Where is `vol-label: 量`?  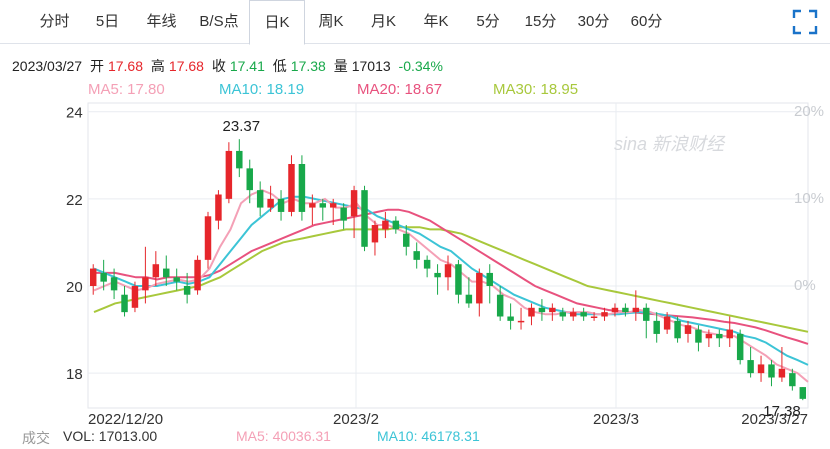
vol-label: 量 is located at coordinates (340, 66).